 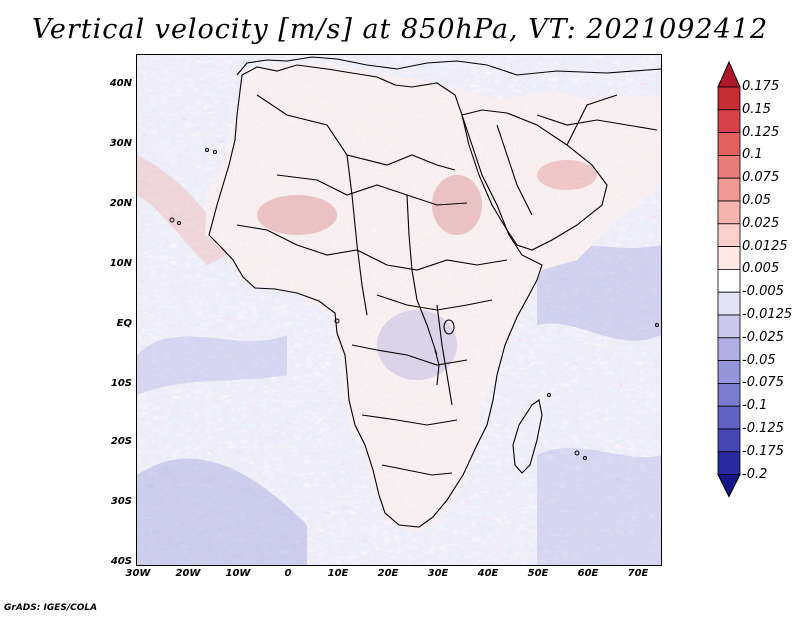 What do you see at coordinates (288, 573) in the screenshot?
I see `lon-label: 0` at bounding box center [288, 573].